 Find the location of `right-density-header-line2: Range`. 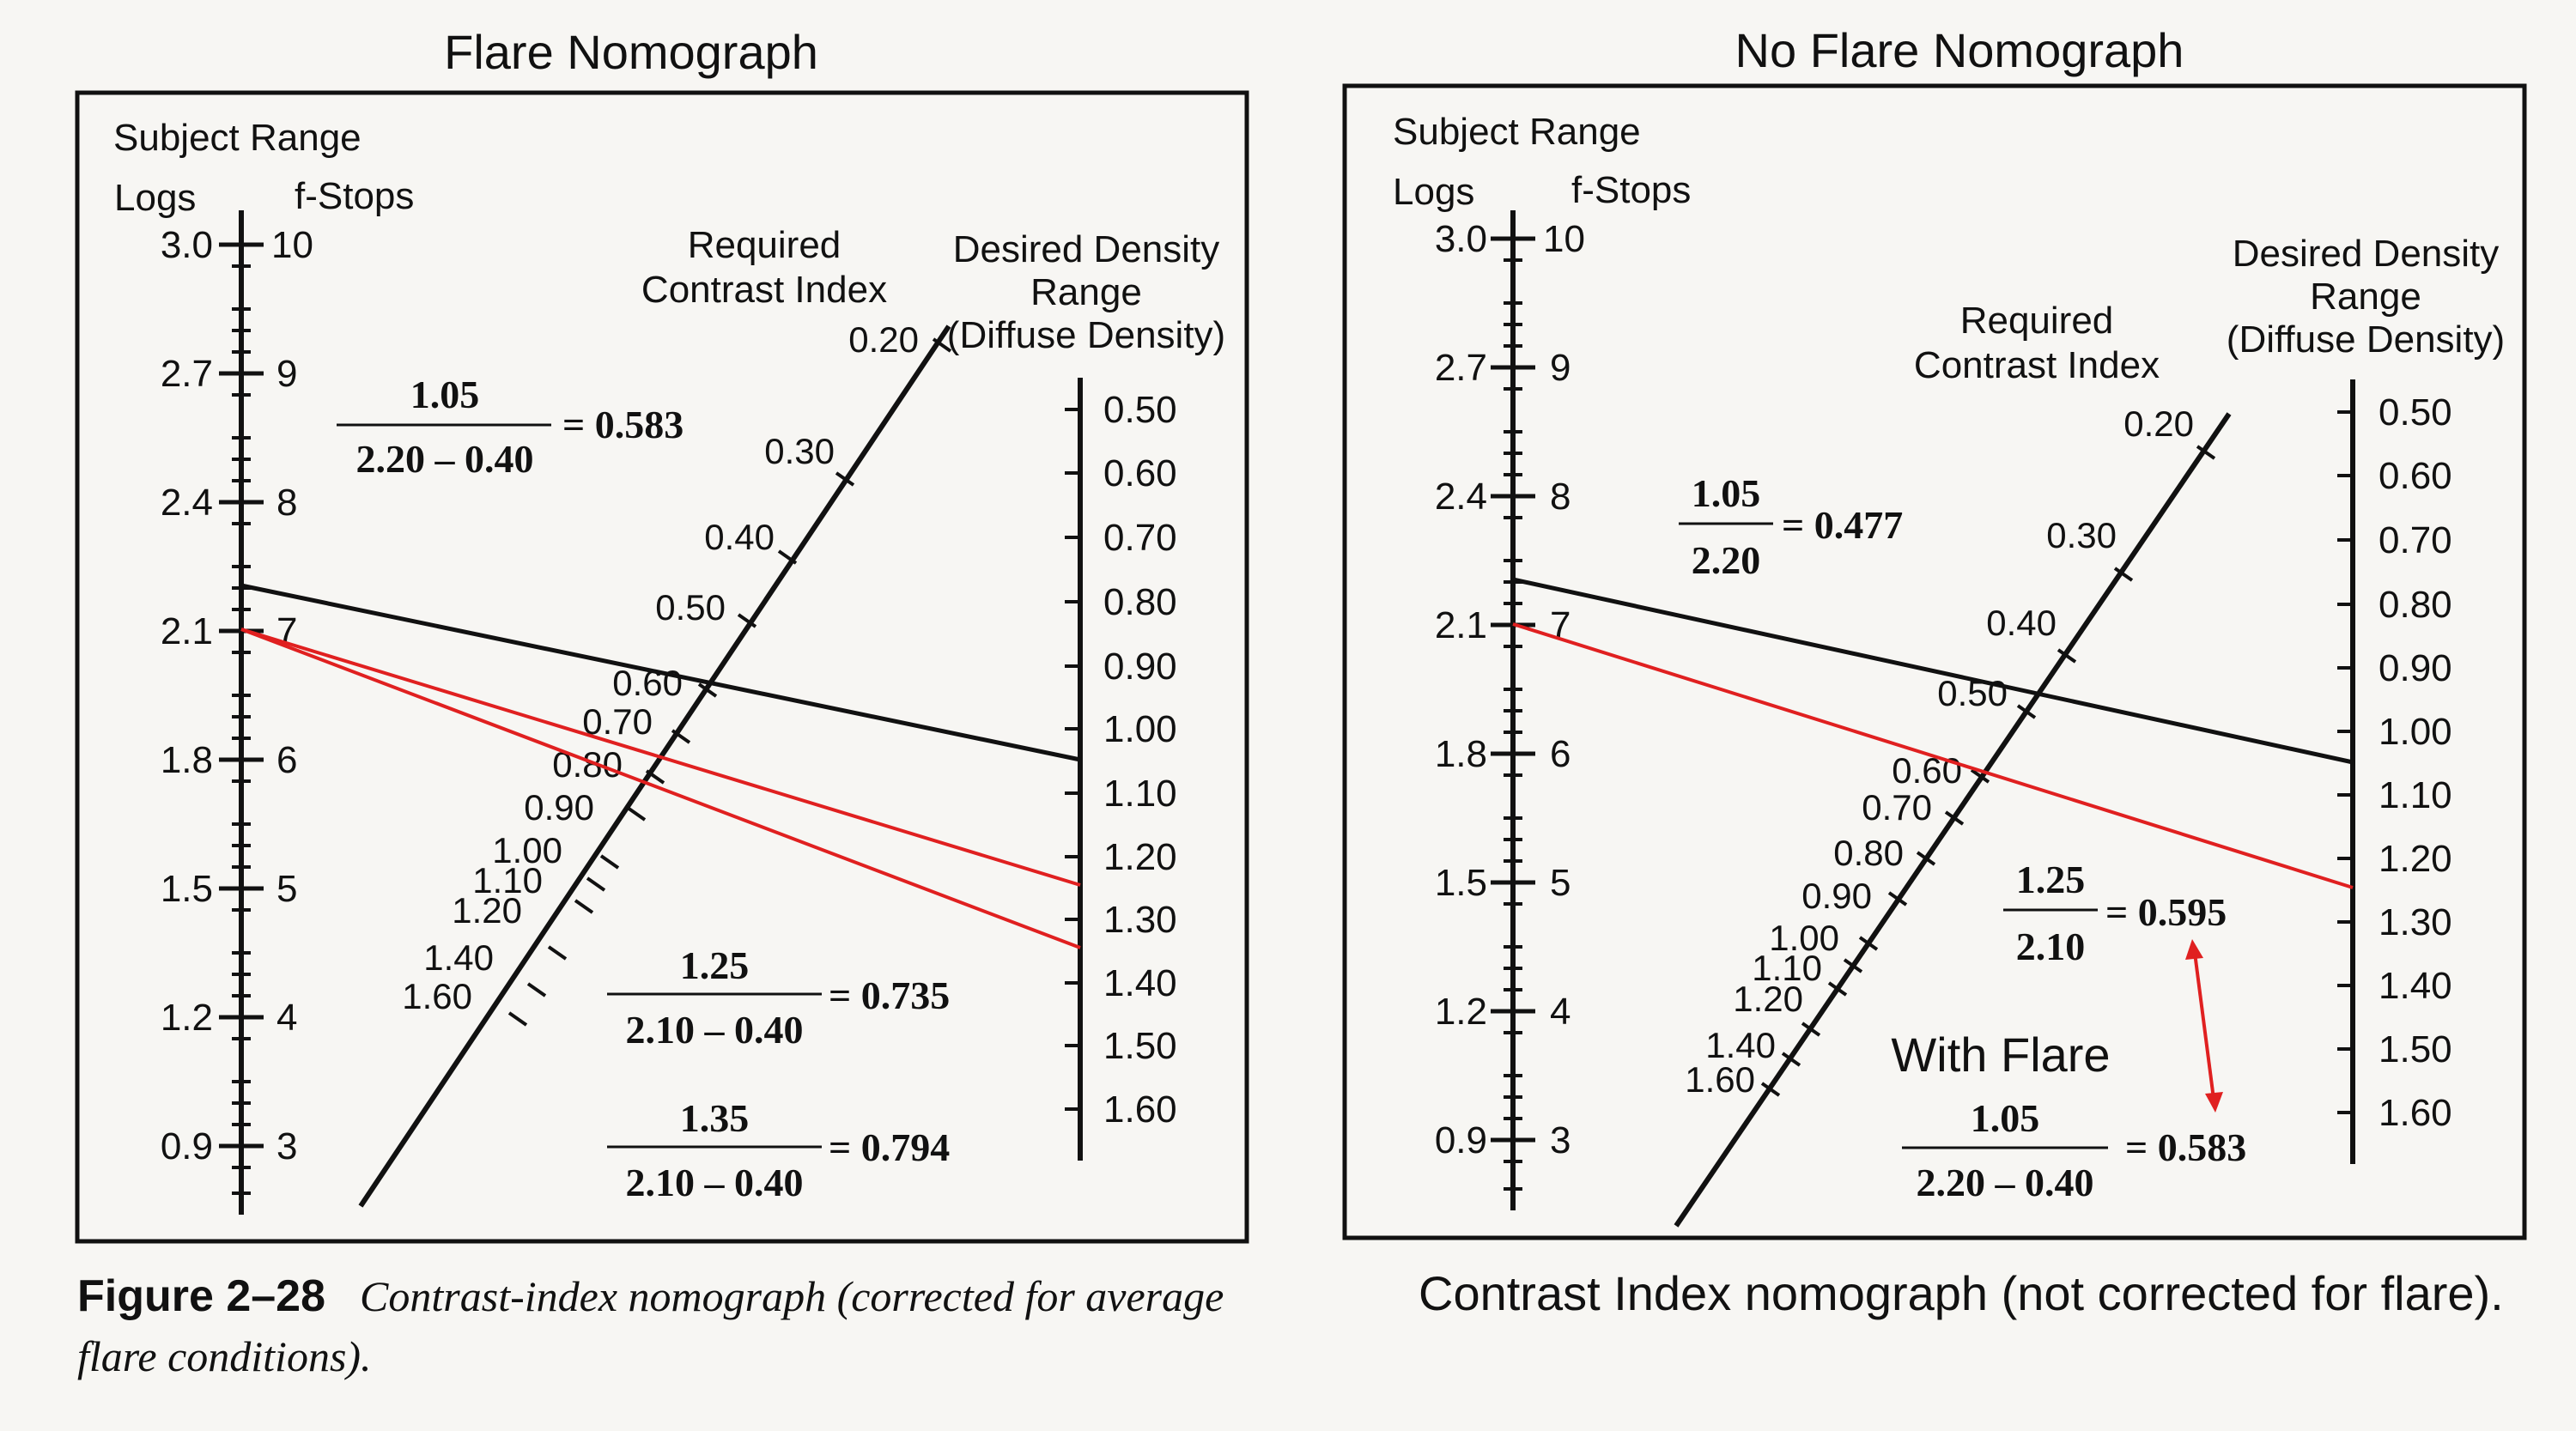

right-density-header-line2: Range is located at coordinates (2365, 297).